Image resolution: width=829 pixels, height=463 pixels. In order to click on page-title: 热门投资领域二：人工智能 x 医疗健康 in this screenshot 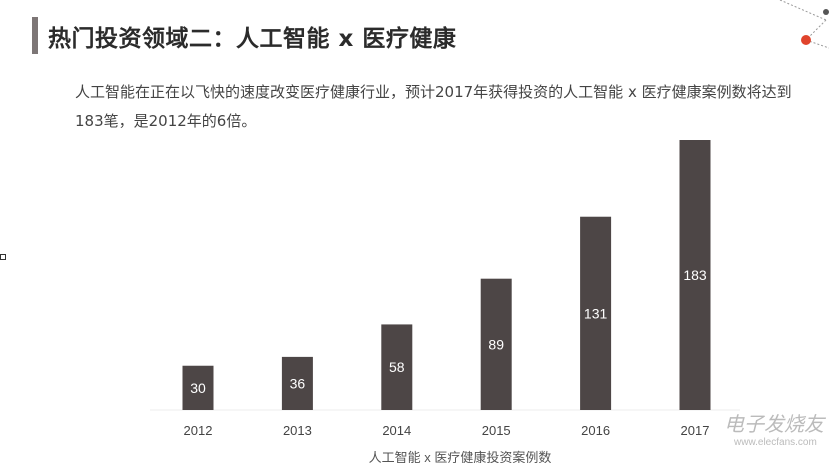, I will do `click(252, 39)`.